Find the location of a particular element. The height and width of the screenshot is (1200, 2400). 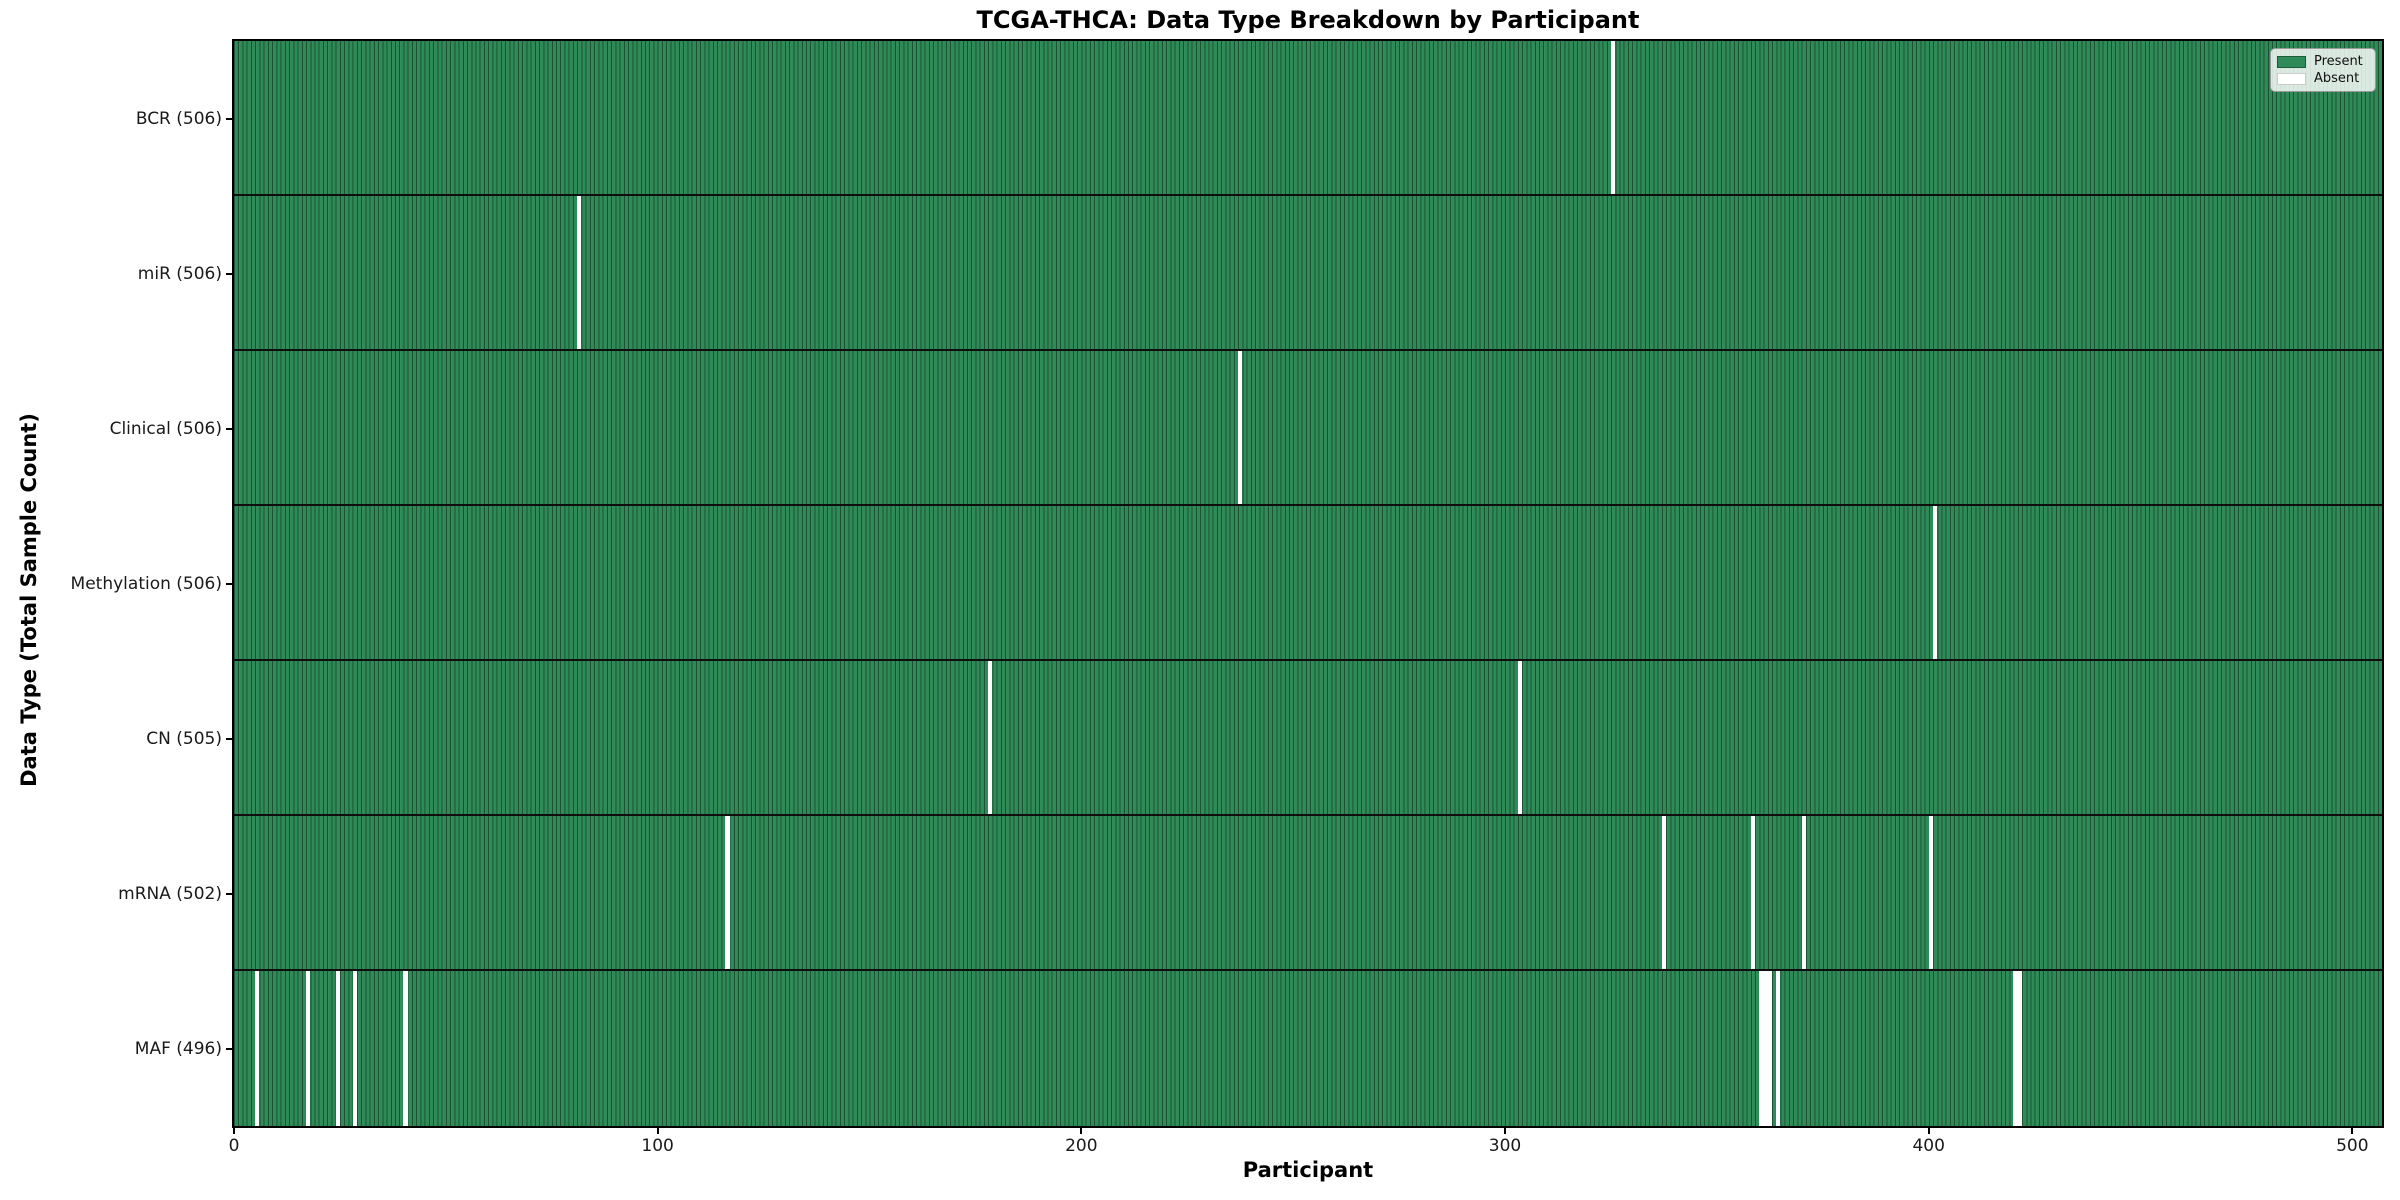

ytick-label-methylation: Methylation (506) is located at coordinates (146, 583).